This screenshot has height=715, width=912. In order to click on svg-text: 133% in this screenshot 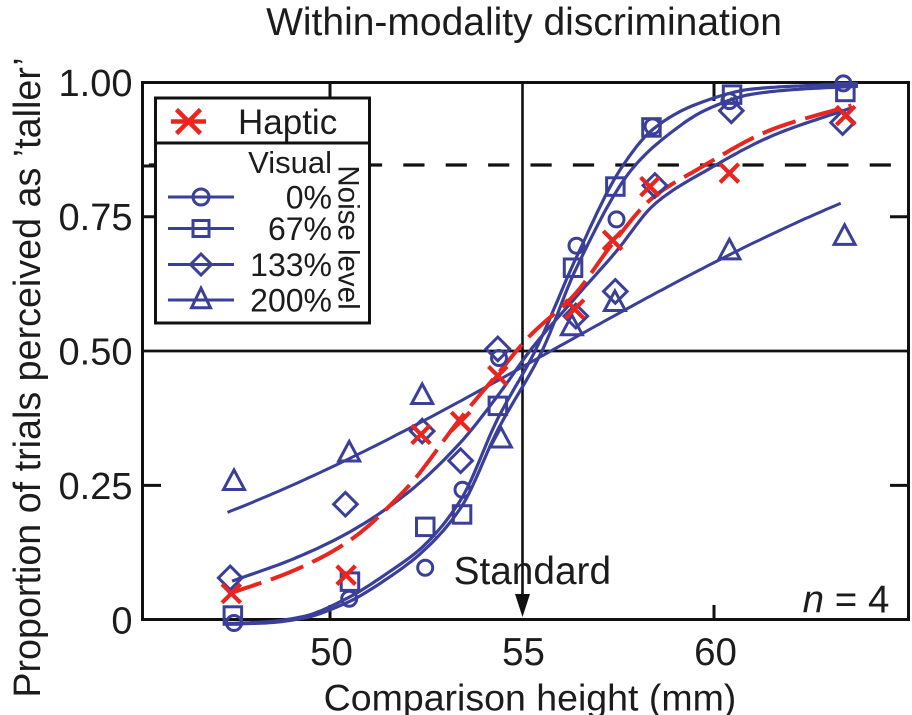, I will do `click(291, 265)`.